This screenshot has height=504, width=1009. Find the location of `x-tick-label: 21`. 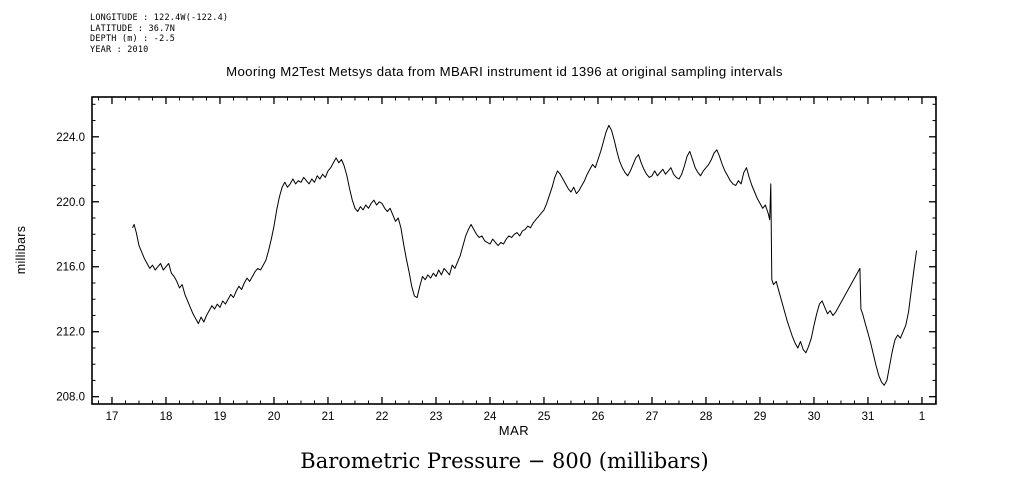

x-tick-label: 21 is located at coordinates (328, 417).